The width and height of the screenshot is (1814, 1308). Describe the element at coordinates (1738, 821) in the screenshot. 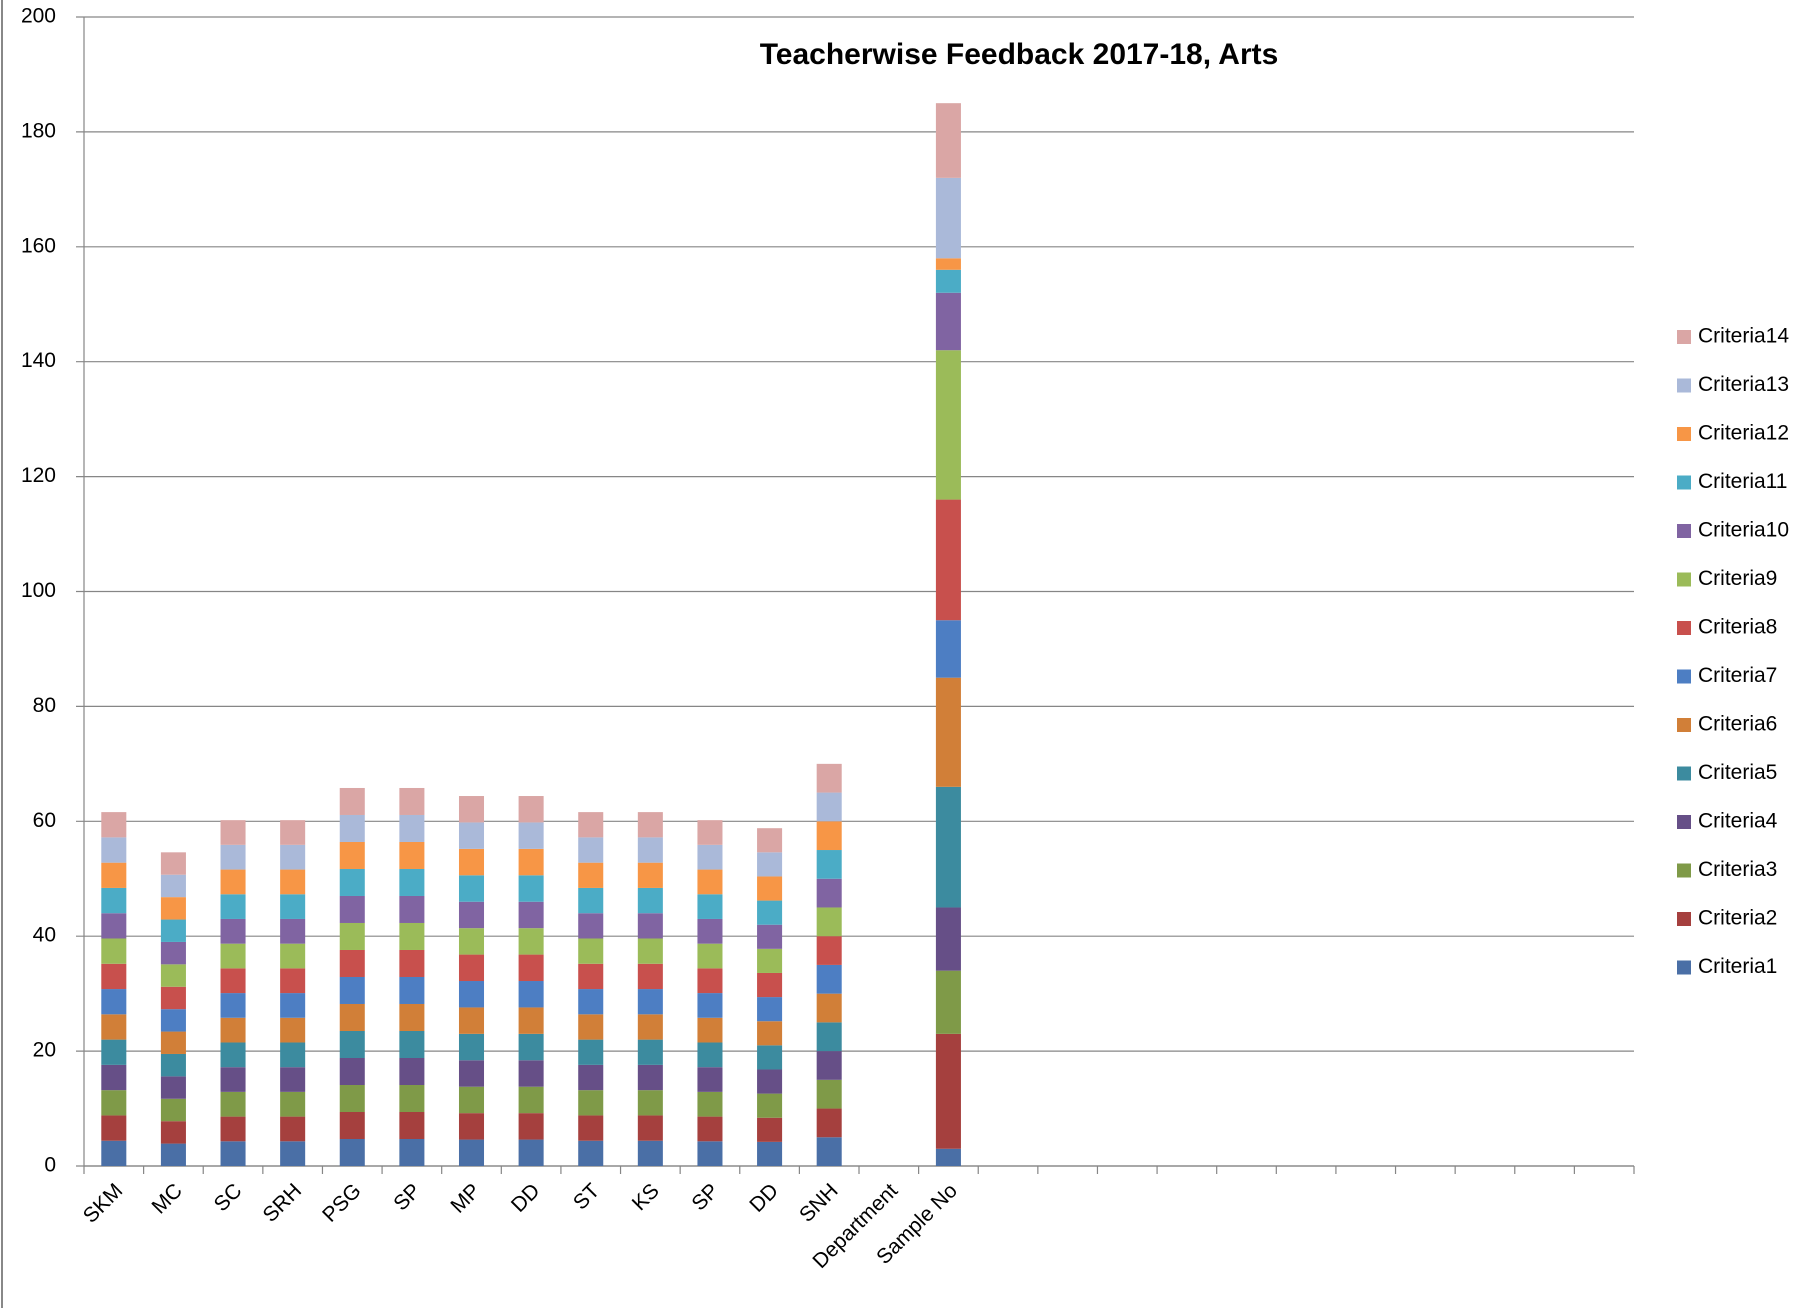

I see `legend-label: Criteria4` at that location.